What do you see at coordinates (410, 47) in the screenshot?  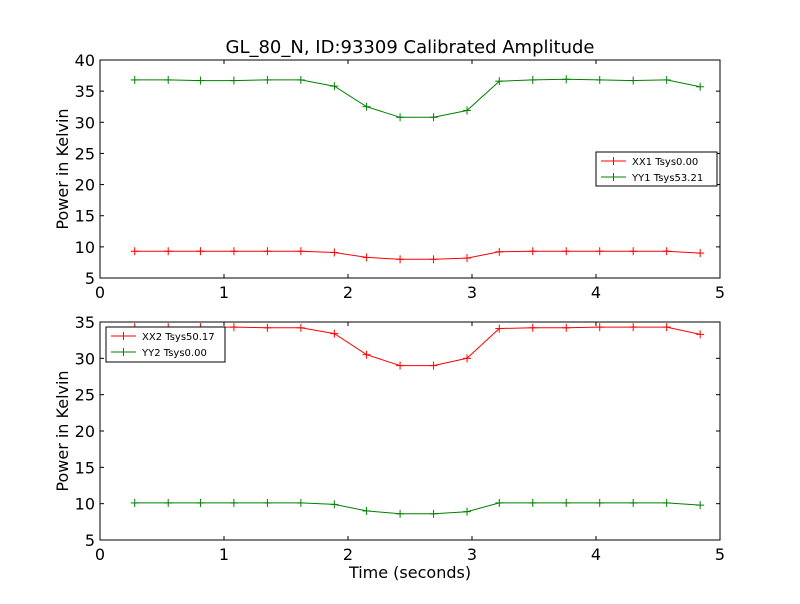 I see `chart-title: GL_80_N, ID:93309 Calibrated Amplitude` at bounding box center [410, 47].